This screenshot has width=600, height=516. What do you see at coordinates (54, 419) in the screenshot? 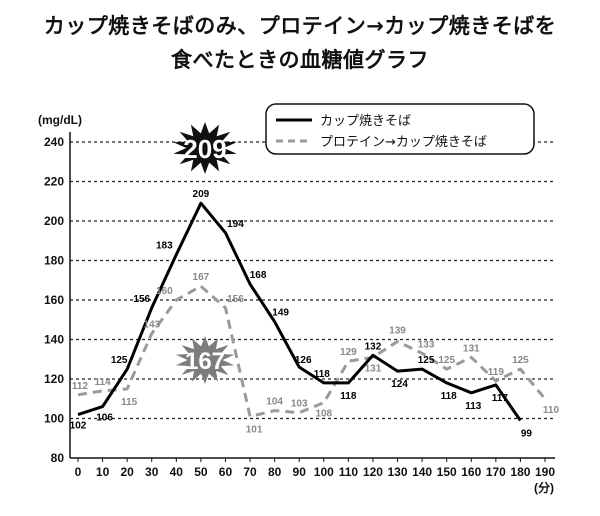
I see `y-tick-label: 100` at bounding box center [54, 419].